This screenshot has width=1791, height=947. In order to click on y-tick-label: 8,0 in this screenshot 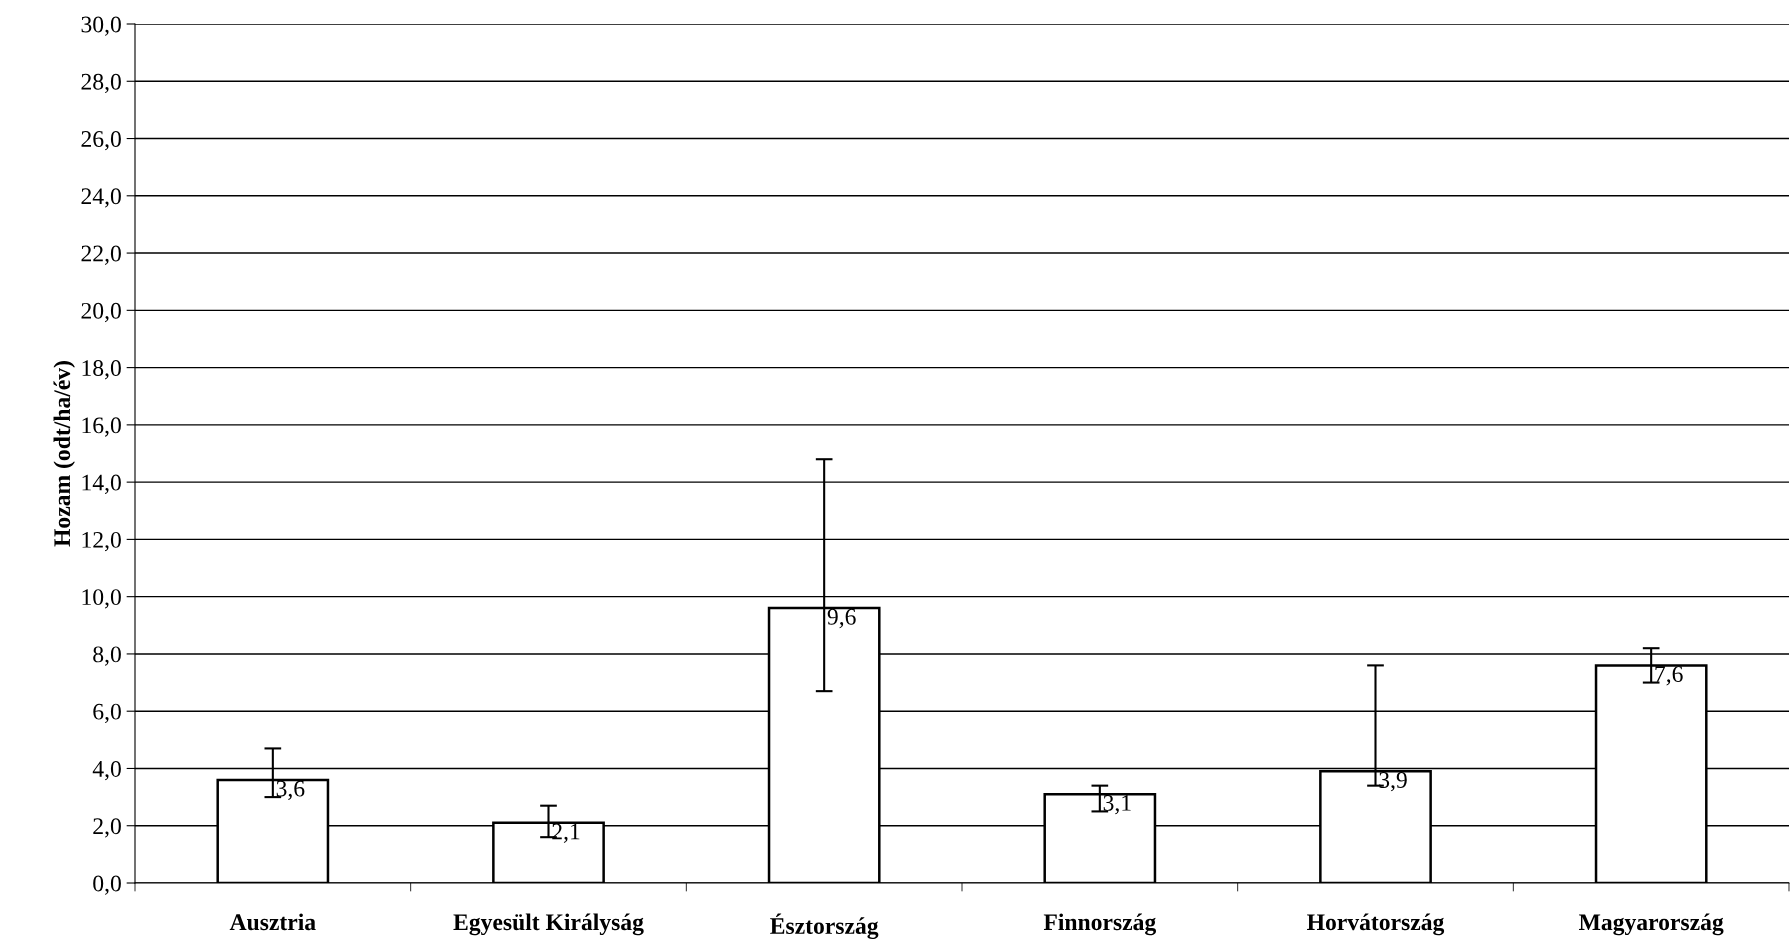, I will do `click(107, 656)`.